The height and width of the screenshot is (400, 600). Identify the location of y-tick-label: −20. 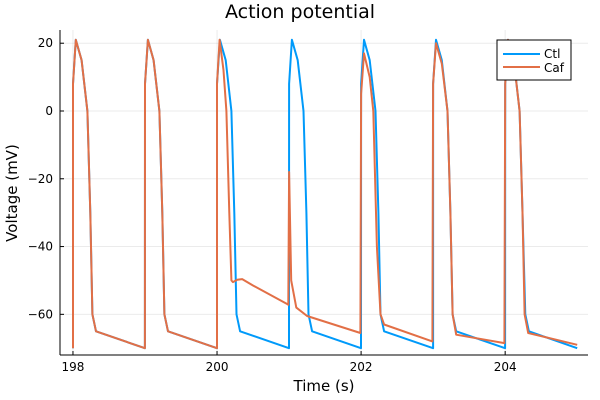
(40, 179).